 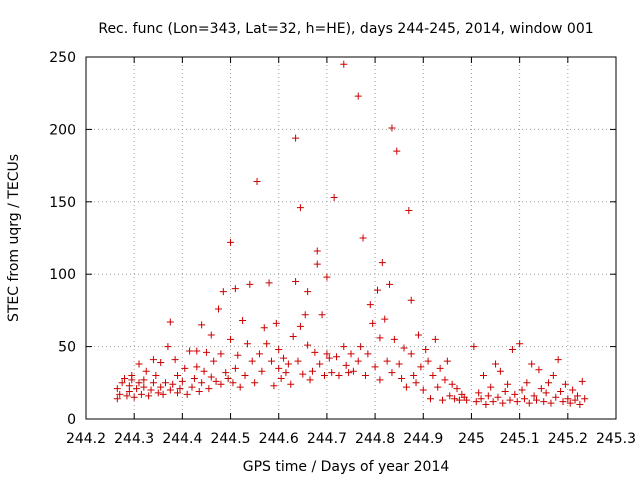 What do you see at coordinates (327, 439) in the screenshot?
I see `x-tick-label: 244.7` at bounding box center [327, 439].